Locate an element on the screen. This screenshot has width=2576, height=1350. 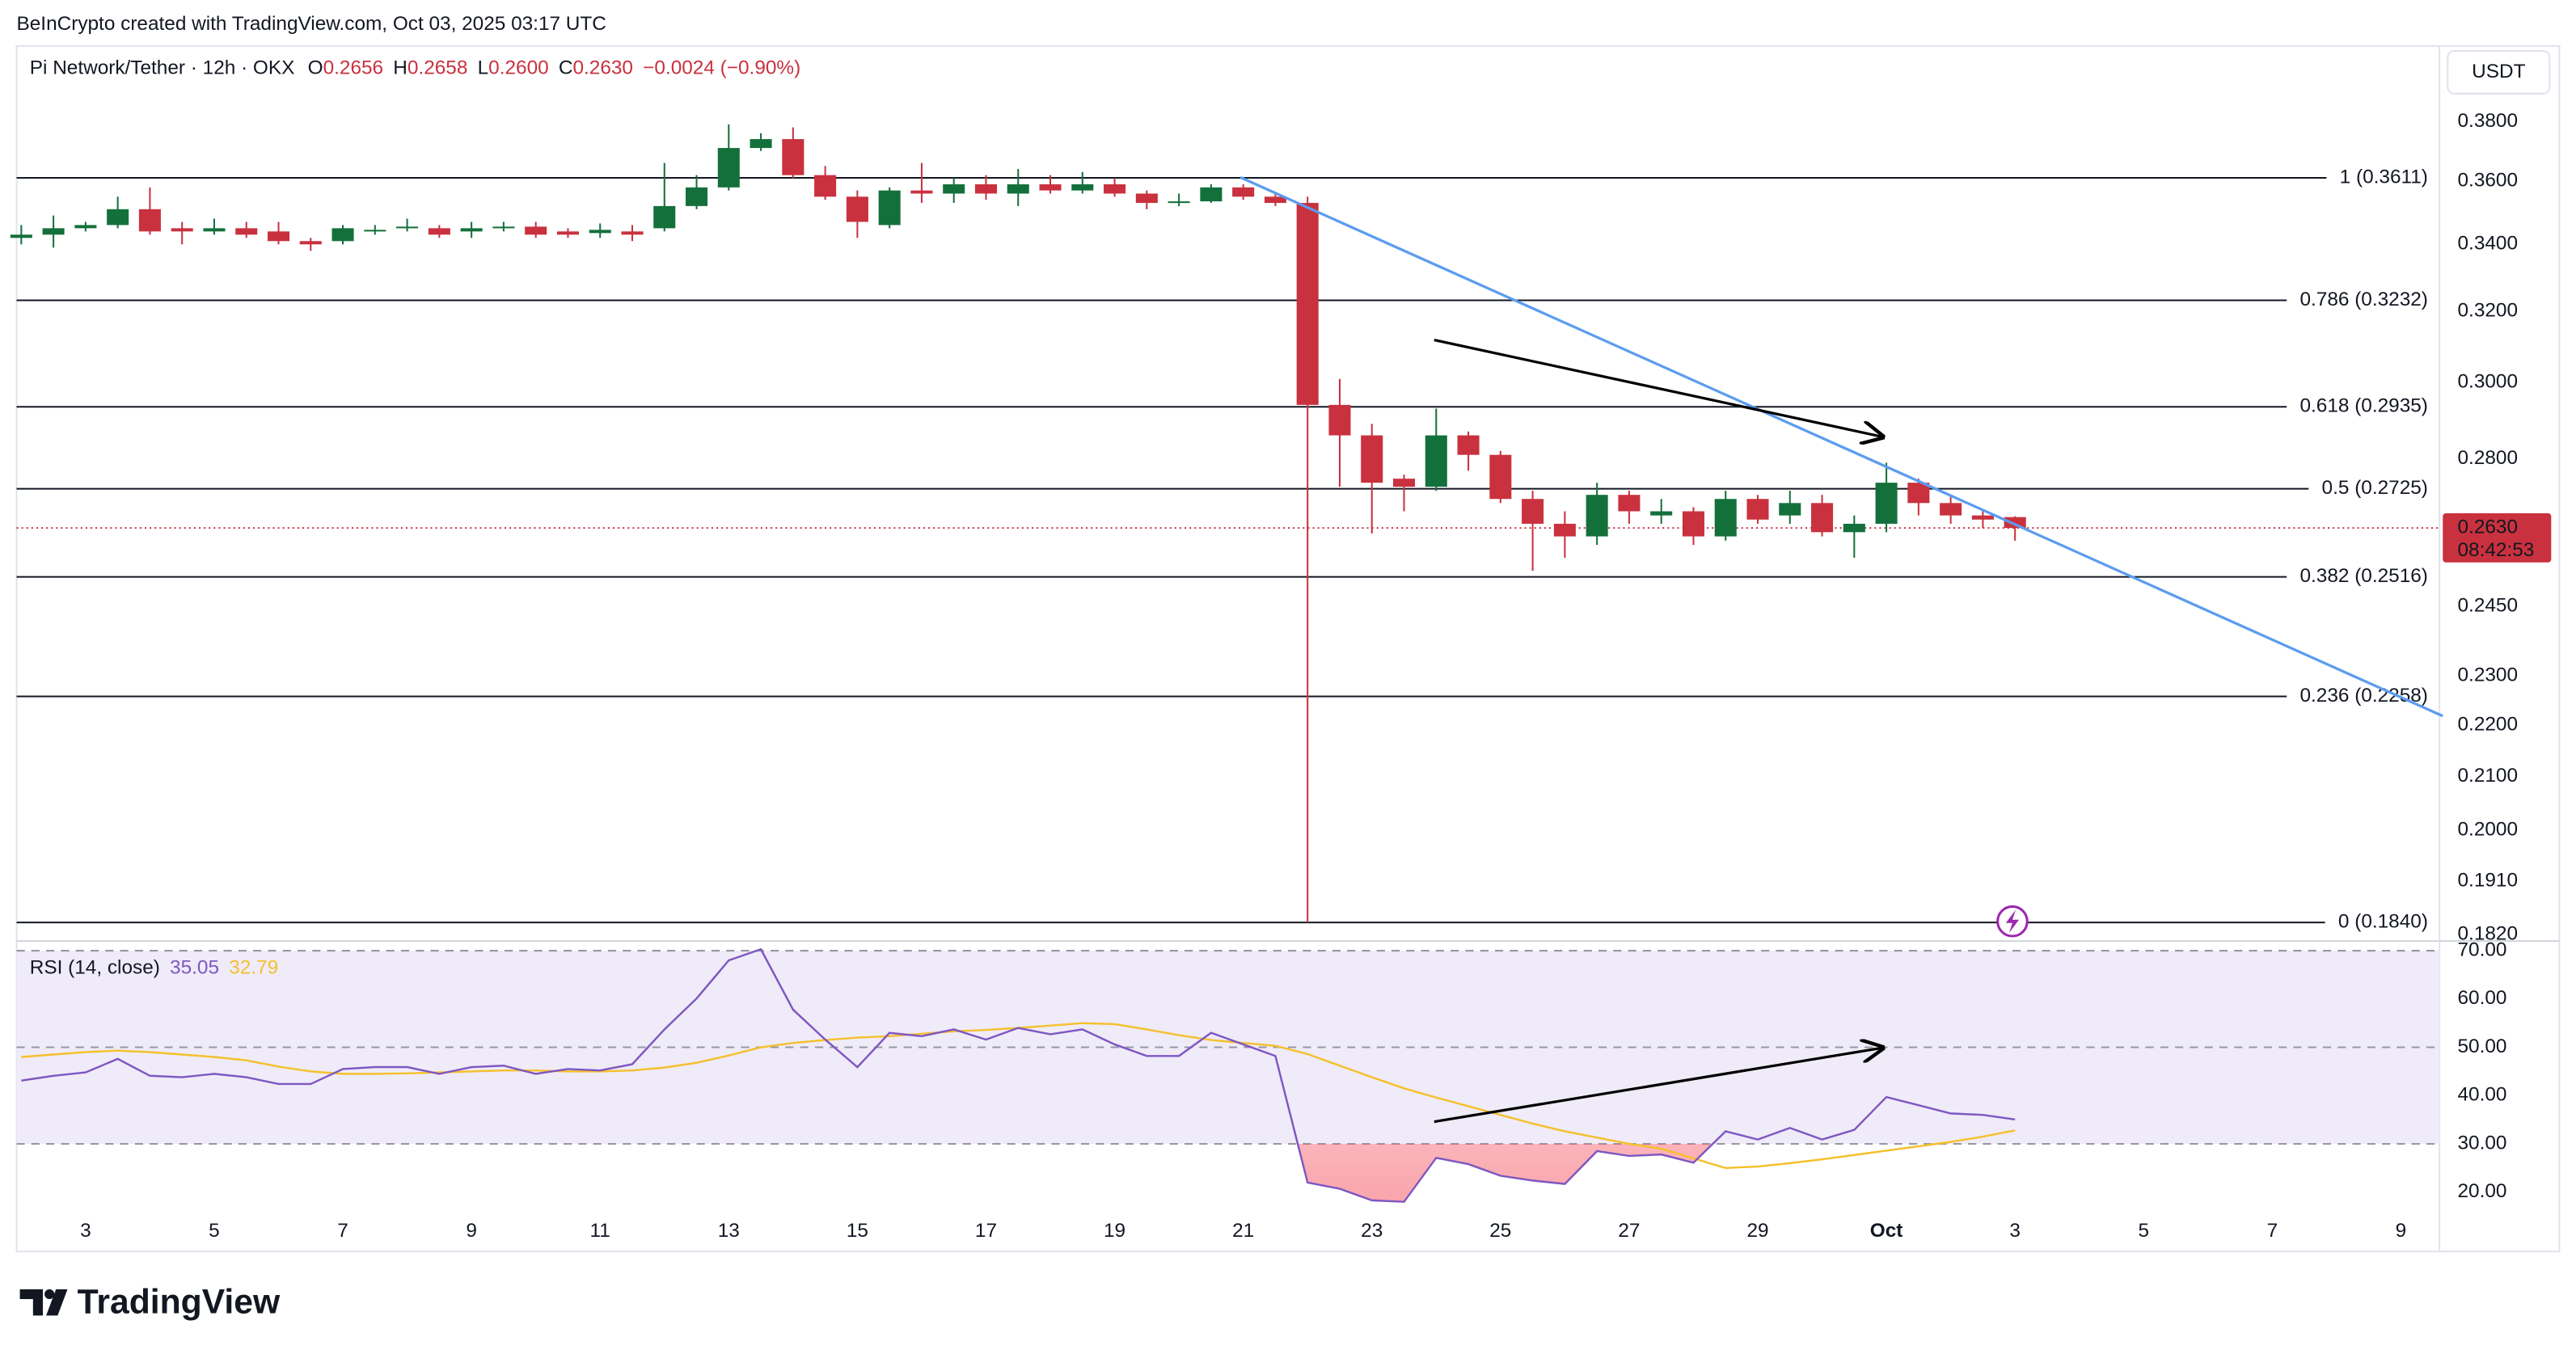
rsi-value: 32.79 is located at coordinates (254, 968).